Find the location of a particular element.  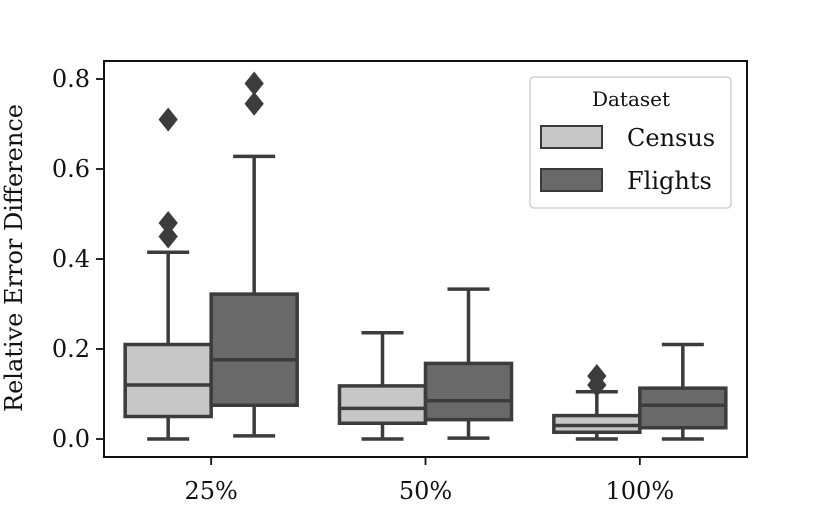

legend-swatch-census is located at coordinates (571, 137).